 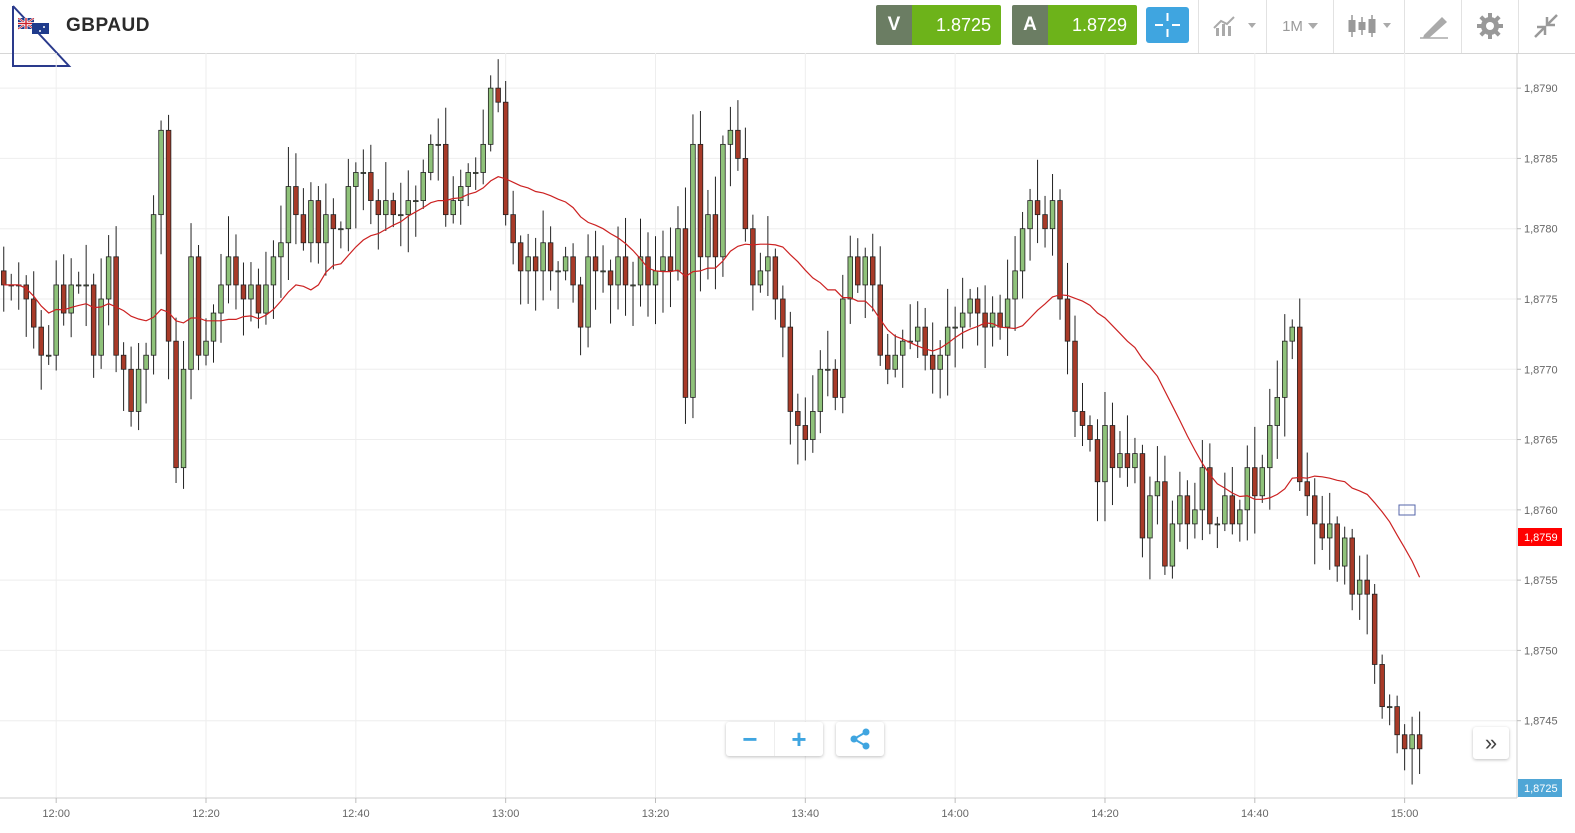 What do you see at coordinates (33, 26) in the screenshot?
I see `gb-au-flag-icon` at bounding box center [33, 26].